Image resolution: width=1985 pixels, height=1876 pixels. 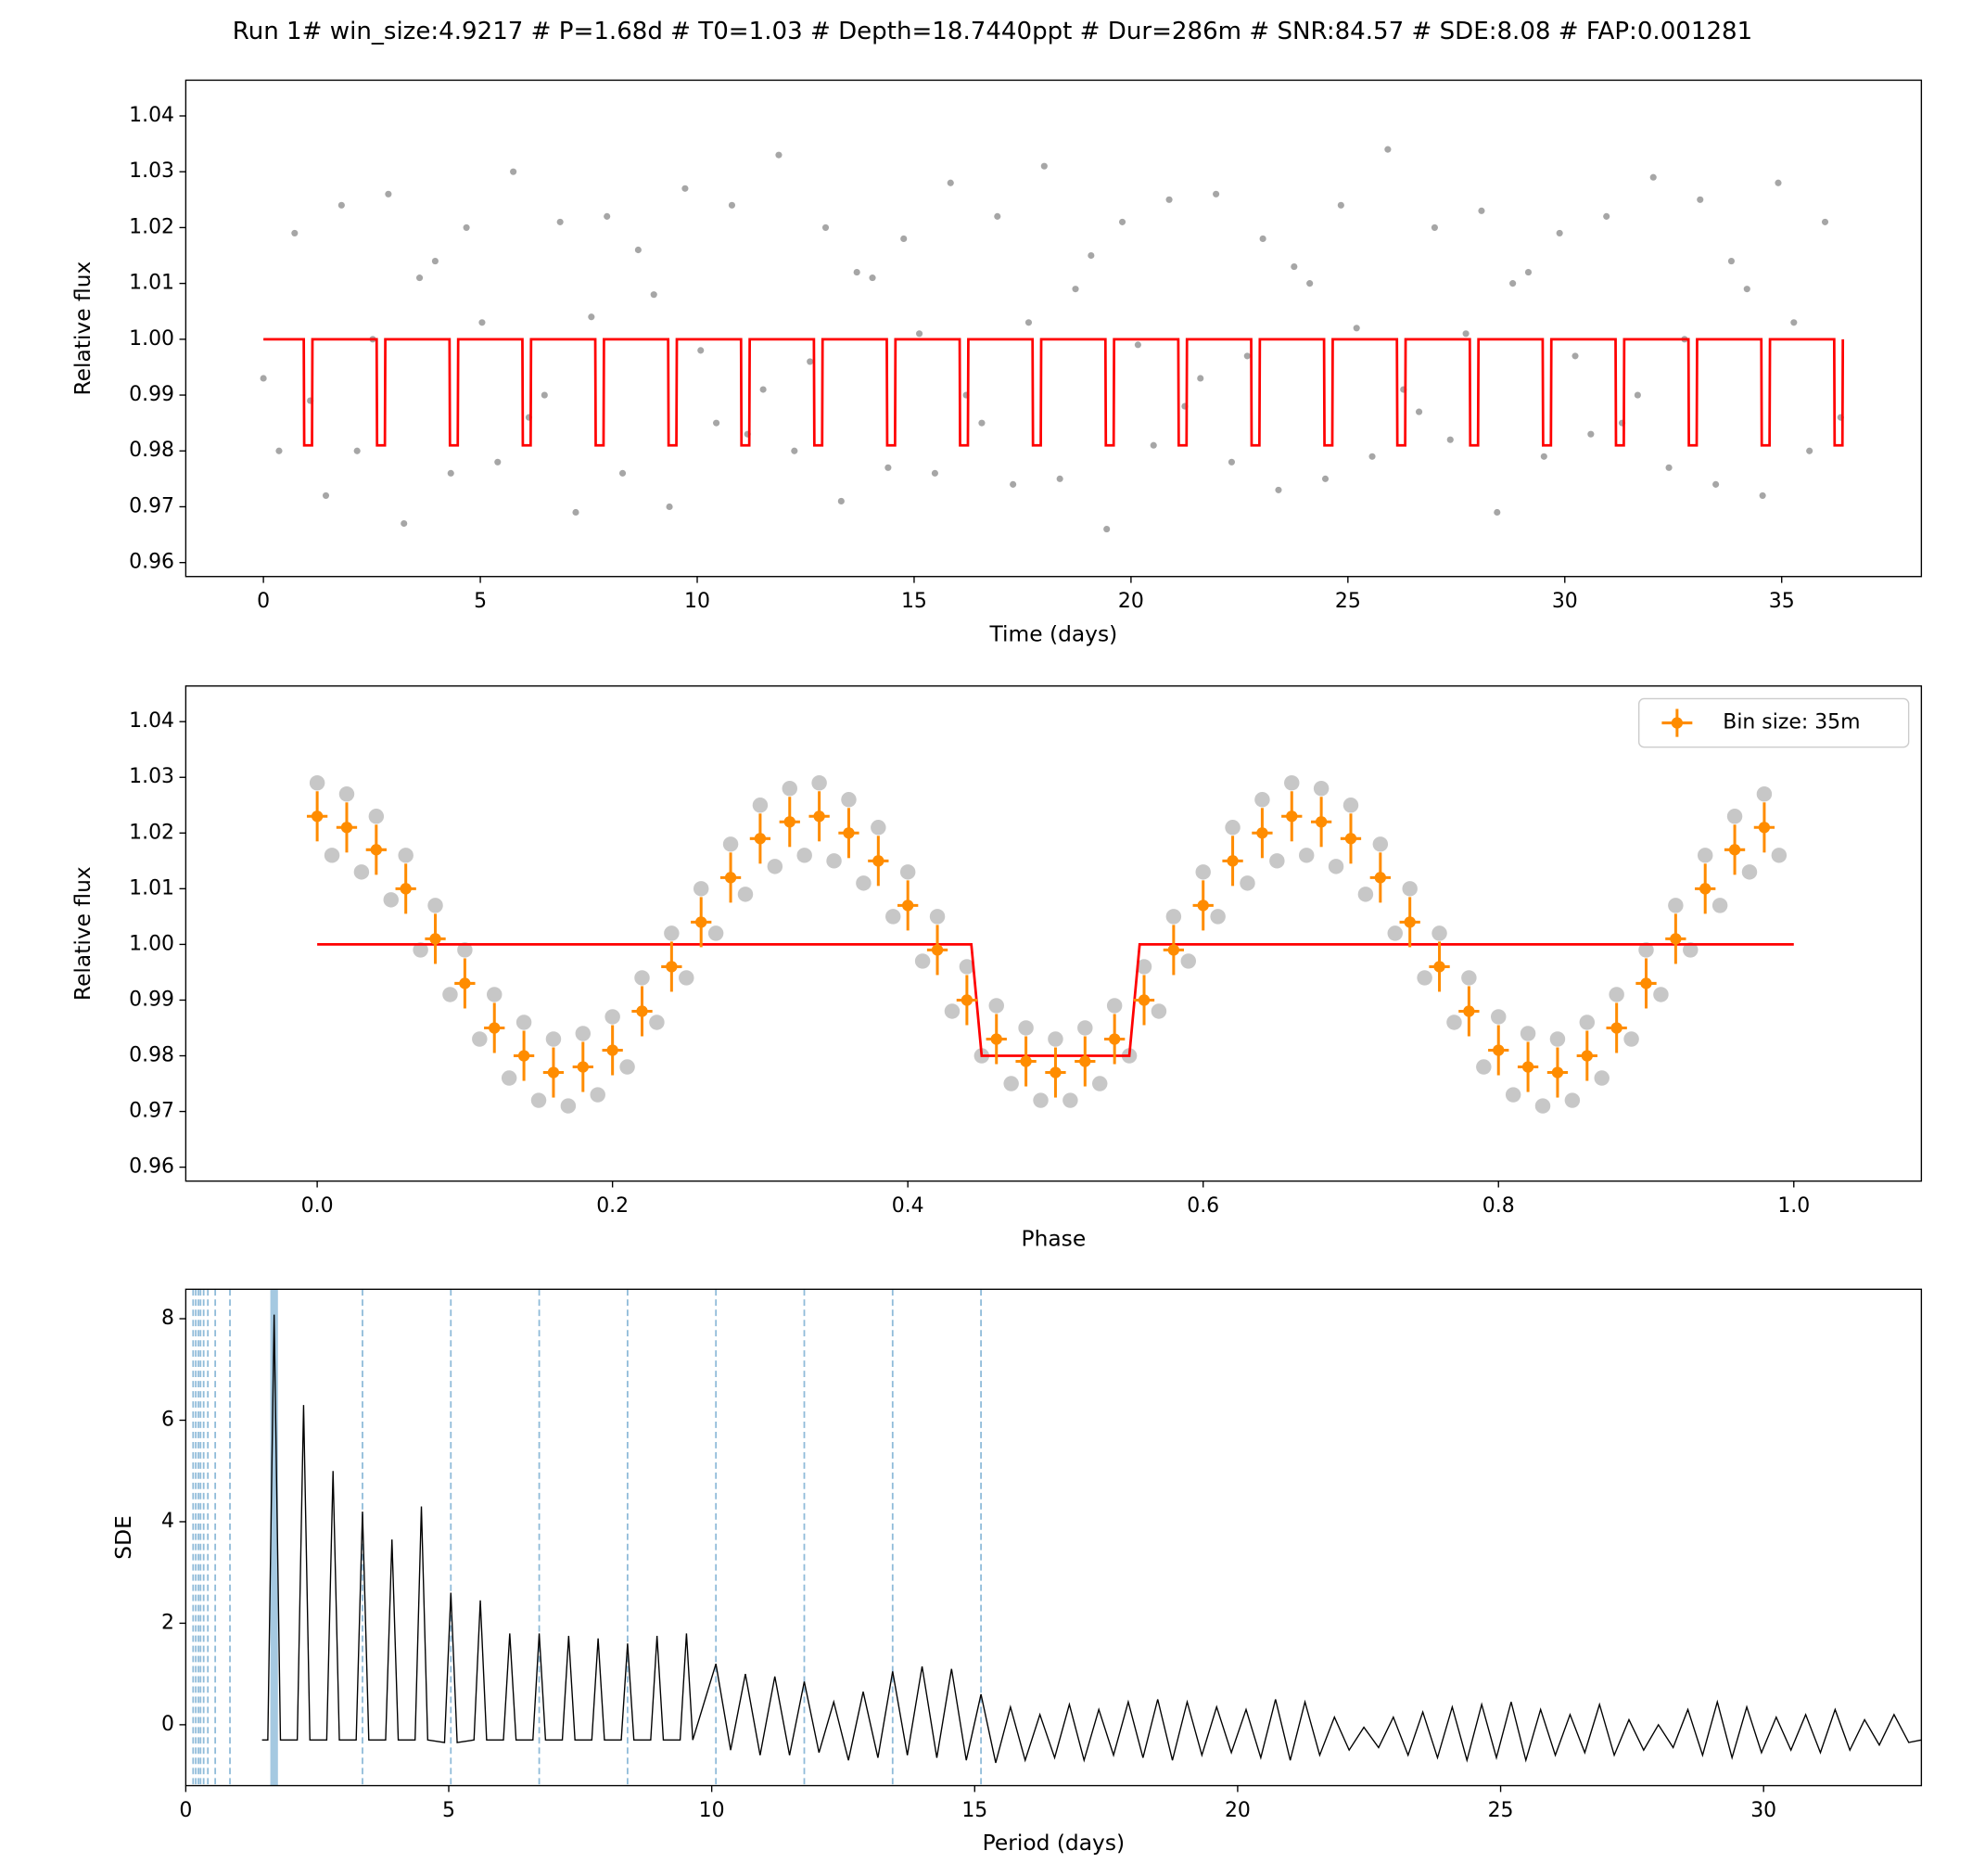 I want to click on y-tick-label: 0.97, so click(x=151, y=1112).